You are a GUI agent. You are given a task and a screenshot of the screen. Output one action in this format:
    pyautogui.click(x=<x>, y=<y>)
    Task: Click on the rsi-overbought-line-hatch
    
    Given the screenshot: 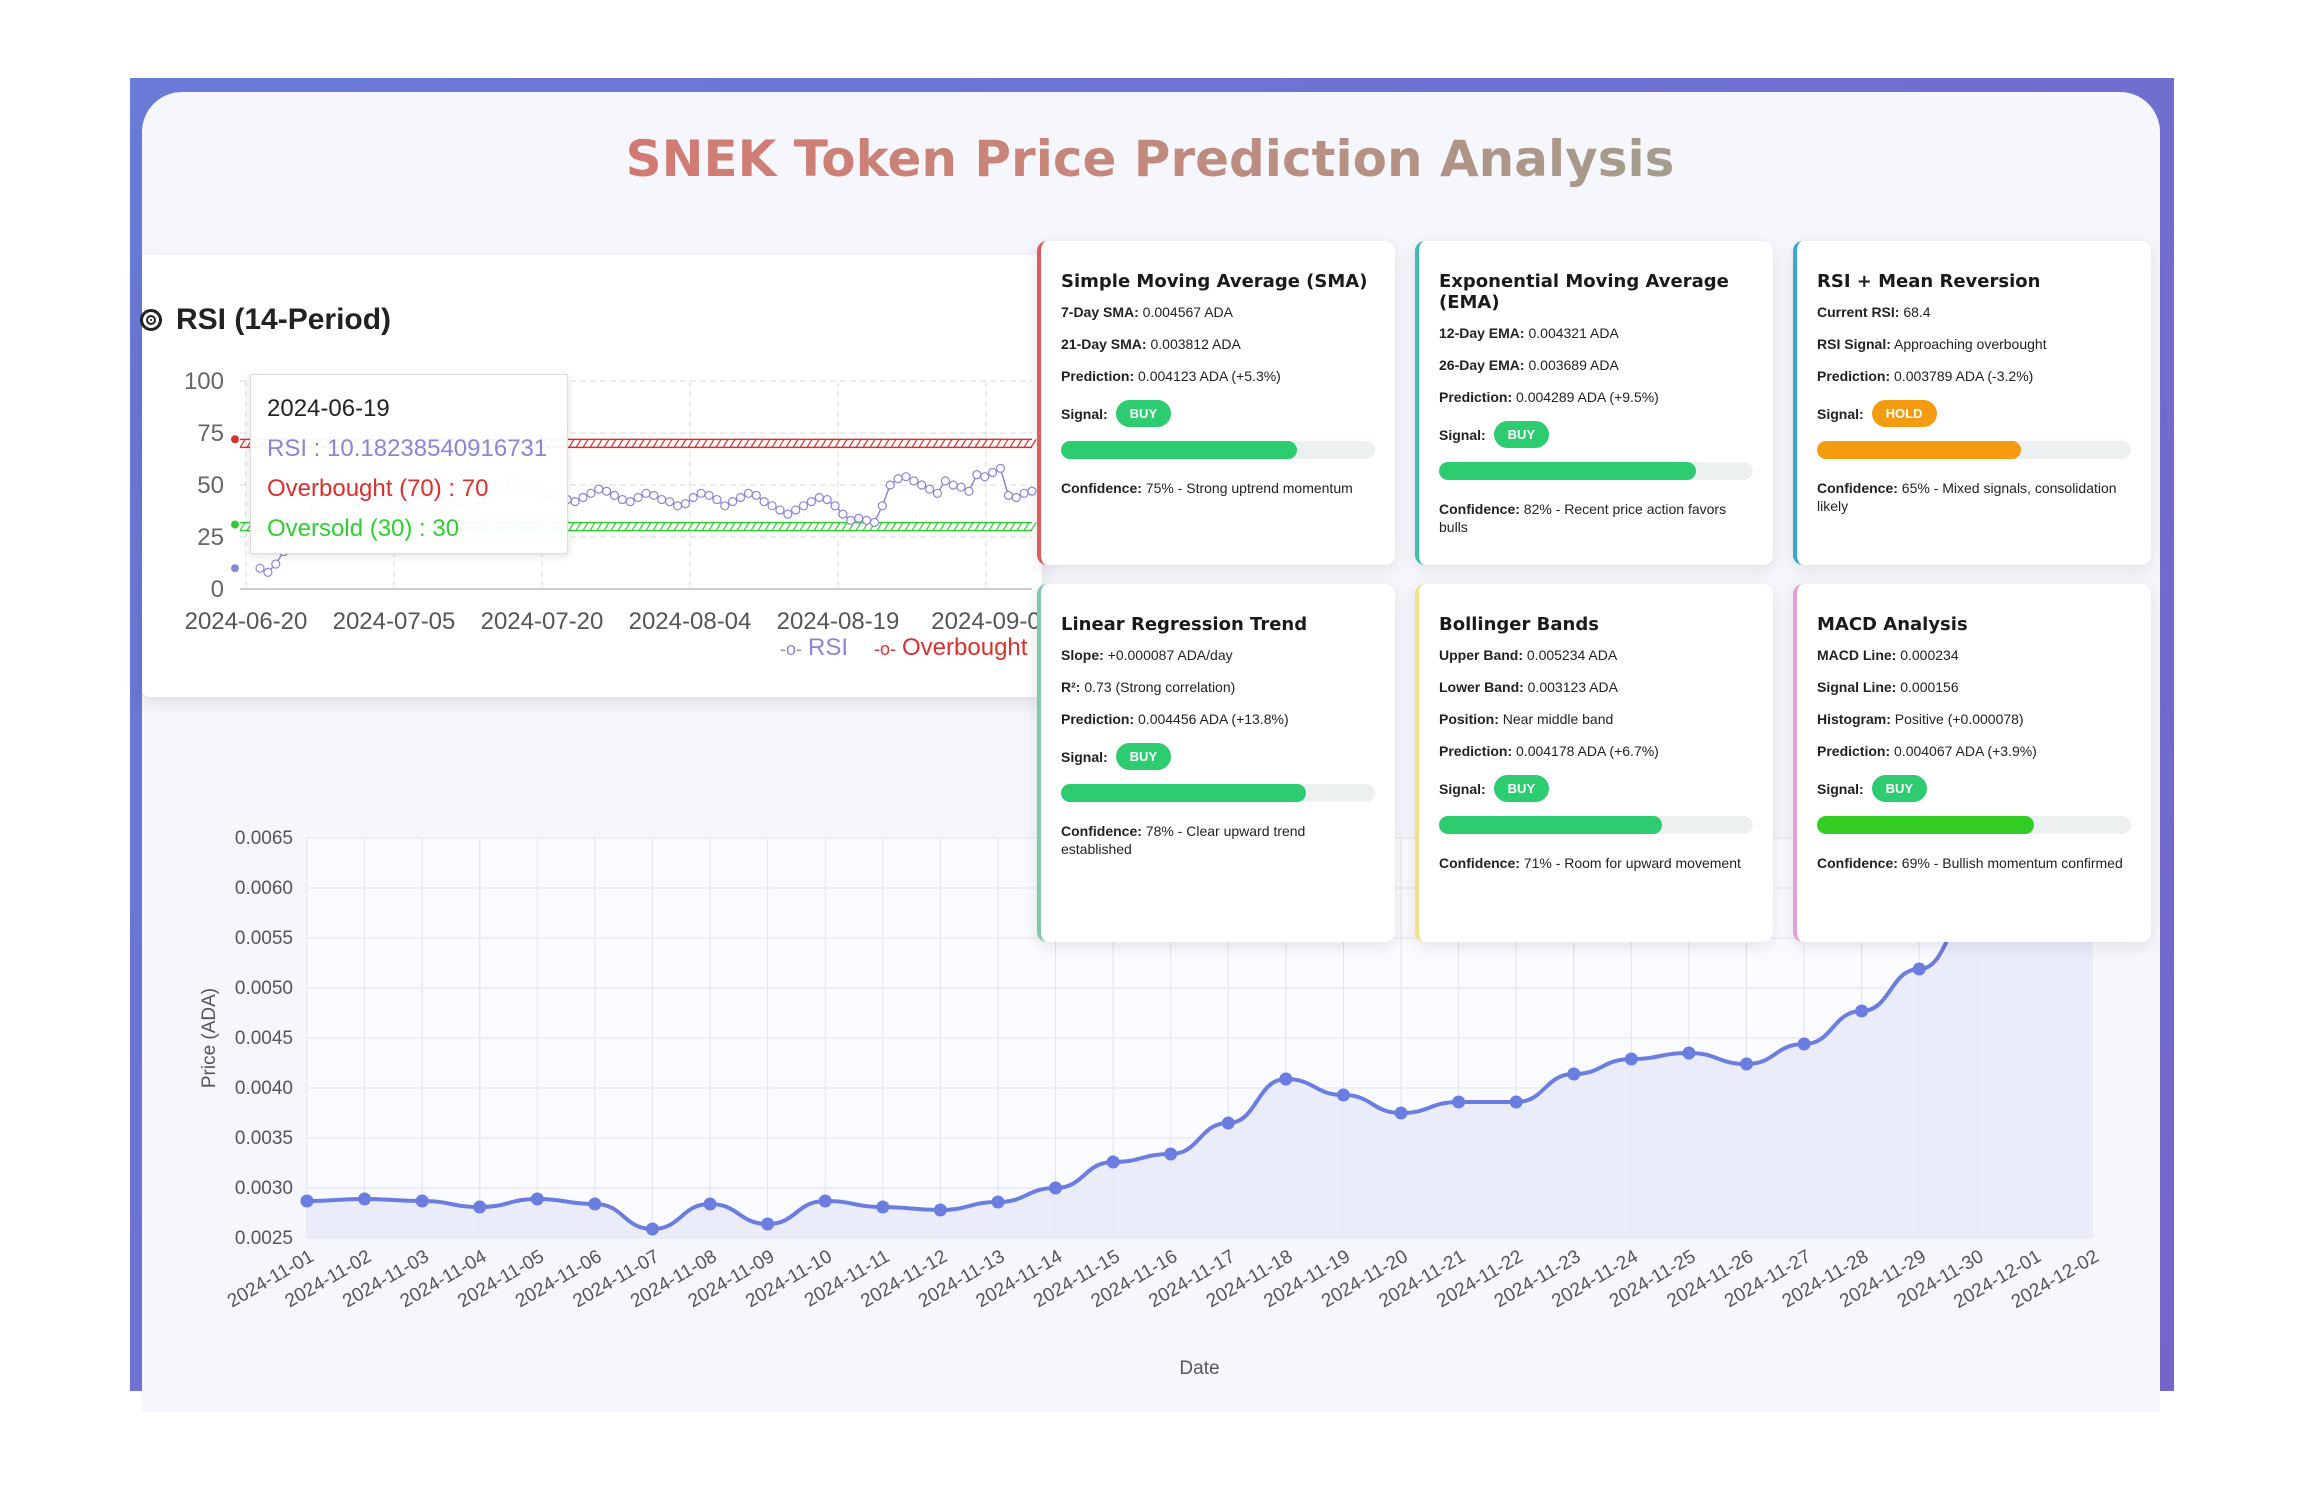 What is the action you would take?
    pyautogui.click(x=697, y=443)
    